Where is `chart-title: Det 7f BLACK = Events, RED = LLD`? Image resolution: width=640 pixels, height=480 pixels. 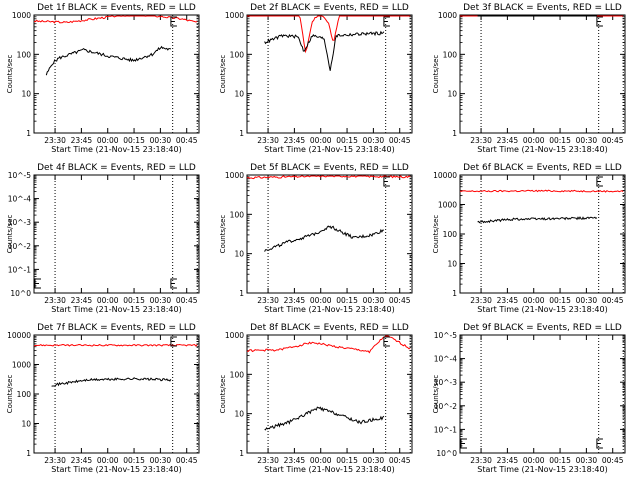 chart-title: Det 7f BLACK = Events, RED = LLD is located at coordinates (116, 328).